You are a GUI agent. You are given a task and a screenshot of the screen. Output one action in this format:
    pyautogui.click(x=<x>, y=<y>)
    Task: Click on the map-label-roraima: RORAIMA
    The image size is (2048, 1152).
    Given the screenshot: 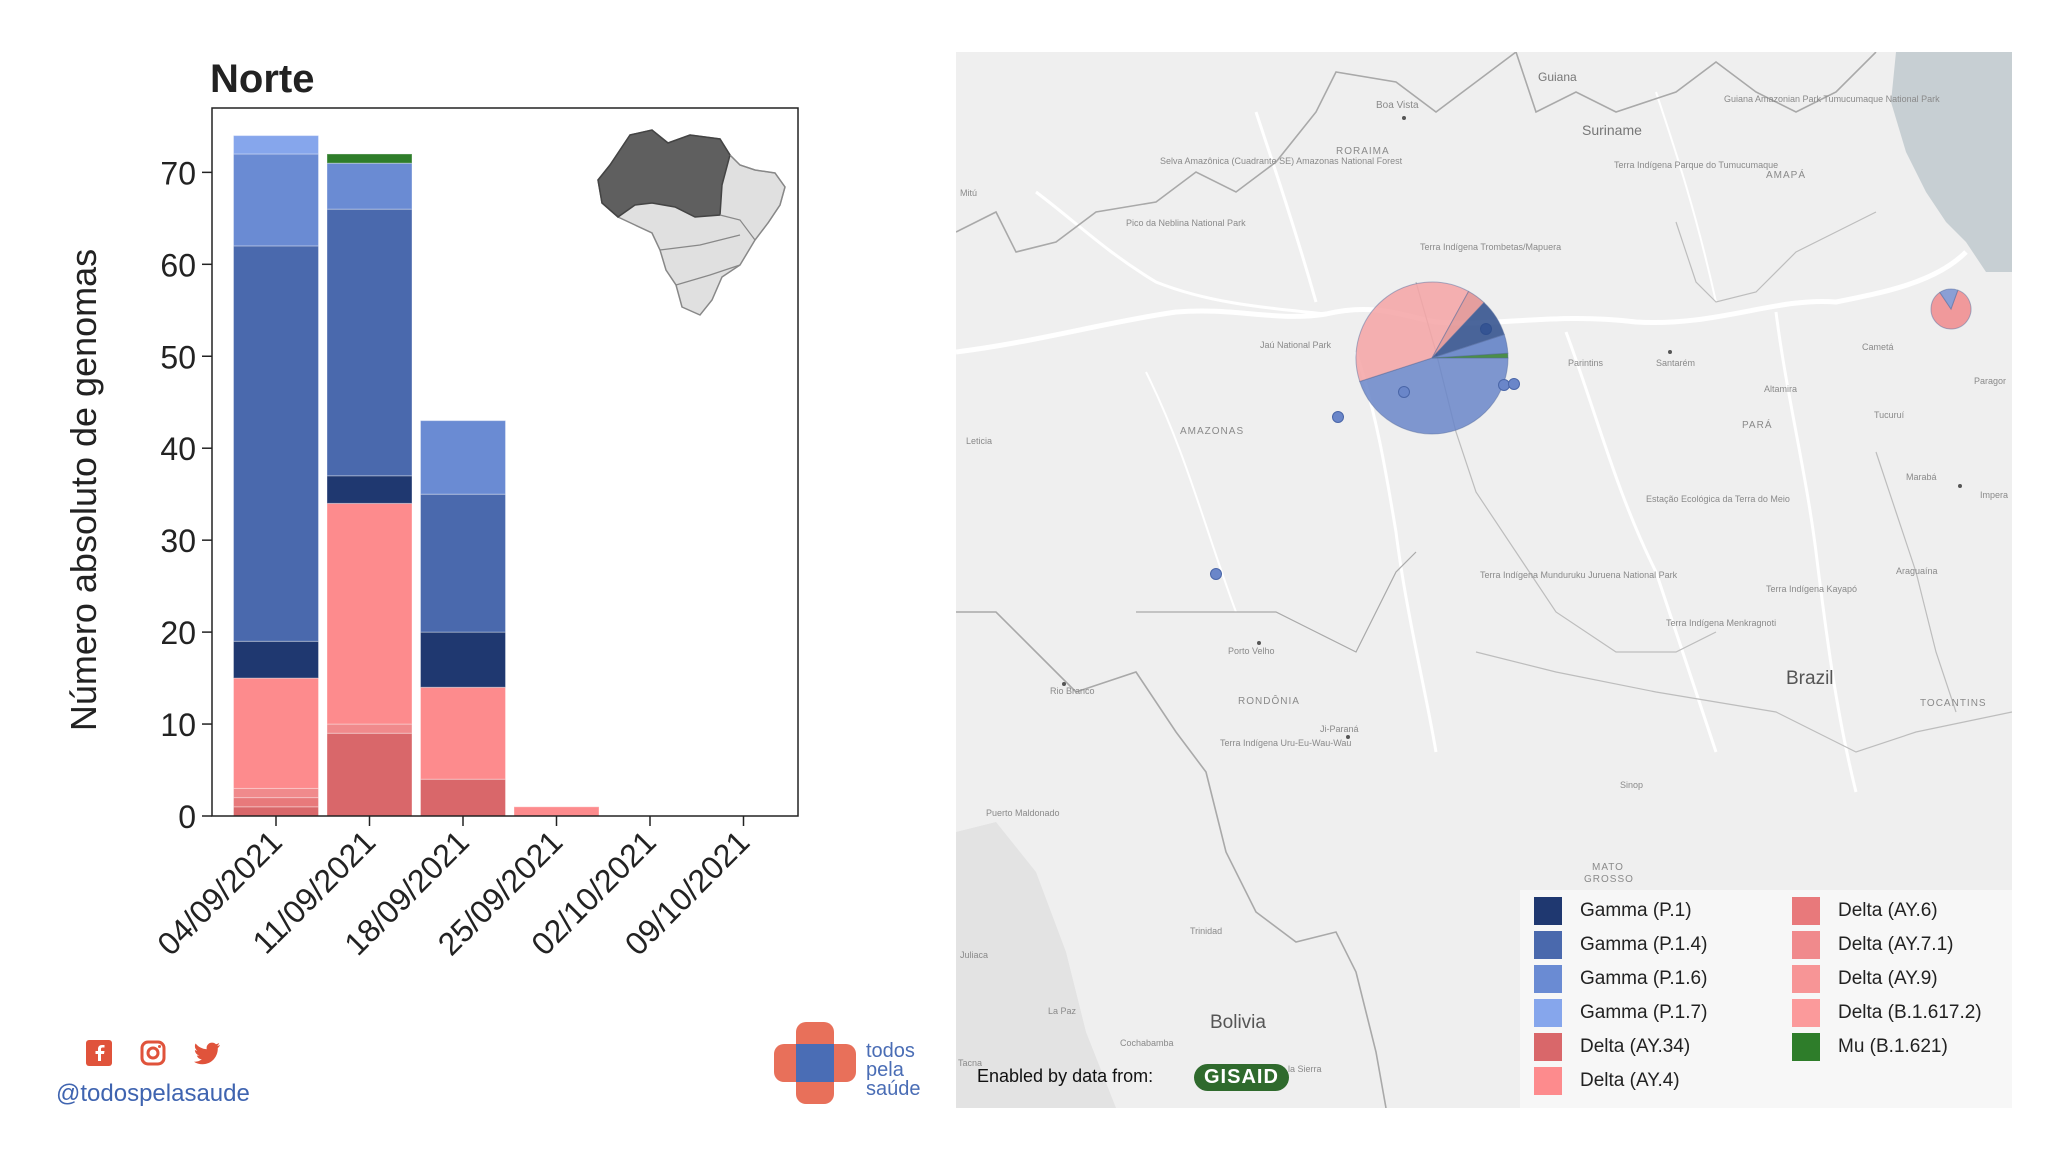 What is the action you would take?
    pyautogui.click(x=1363, y=151)
    